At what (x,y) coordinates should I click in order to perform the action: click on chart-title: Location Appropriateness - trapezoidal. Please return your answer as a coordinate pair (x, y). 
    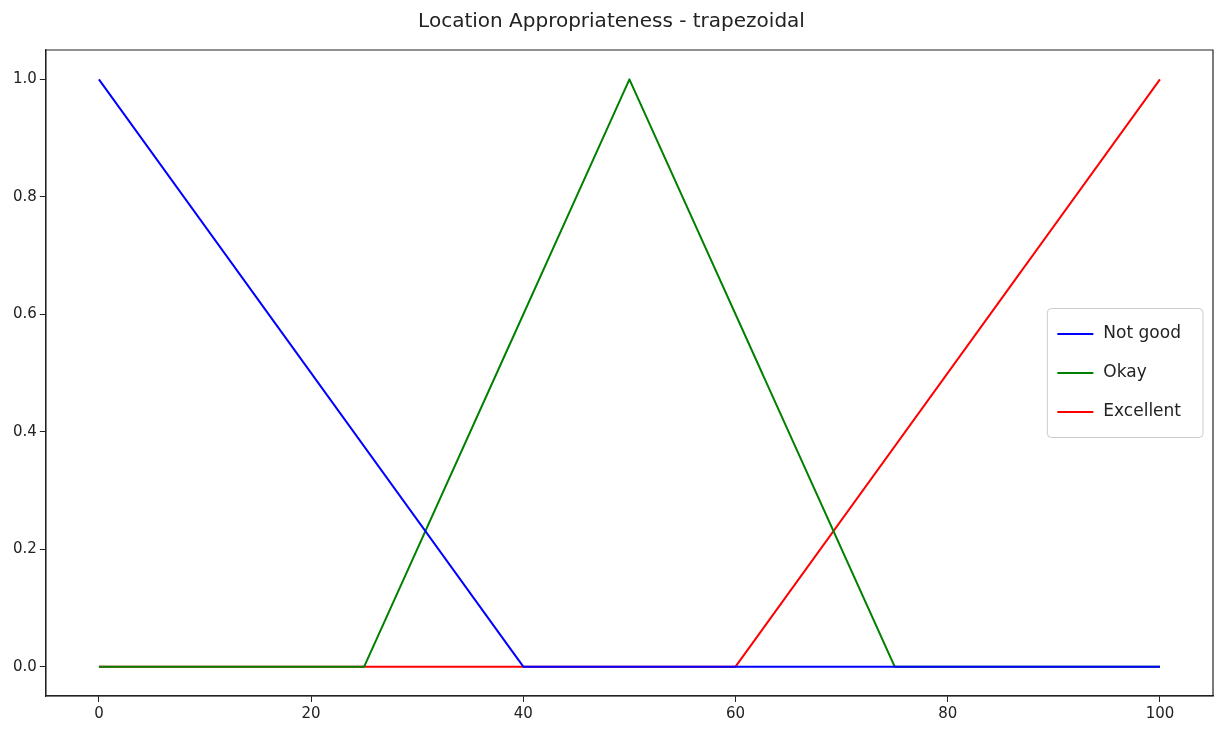
    Looking at the image, I should click on (611, 20).